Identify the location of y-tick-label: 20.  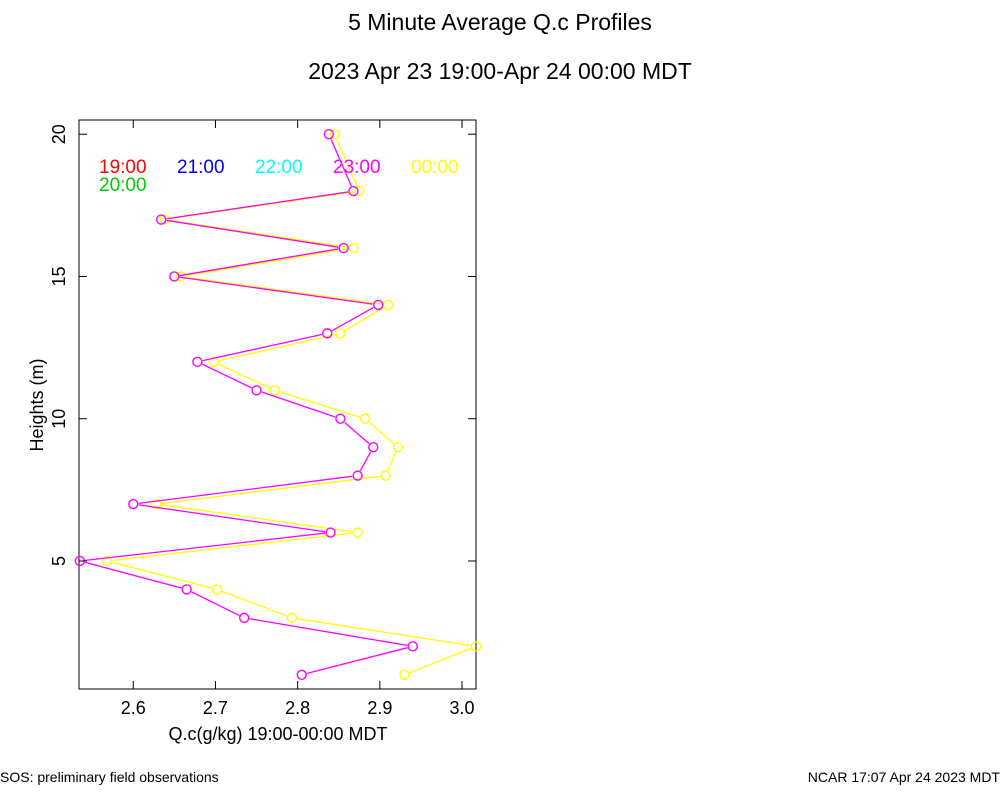
(59, 134).